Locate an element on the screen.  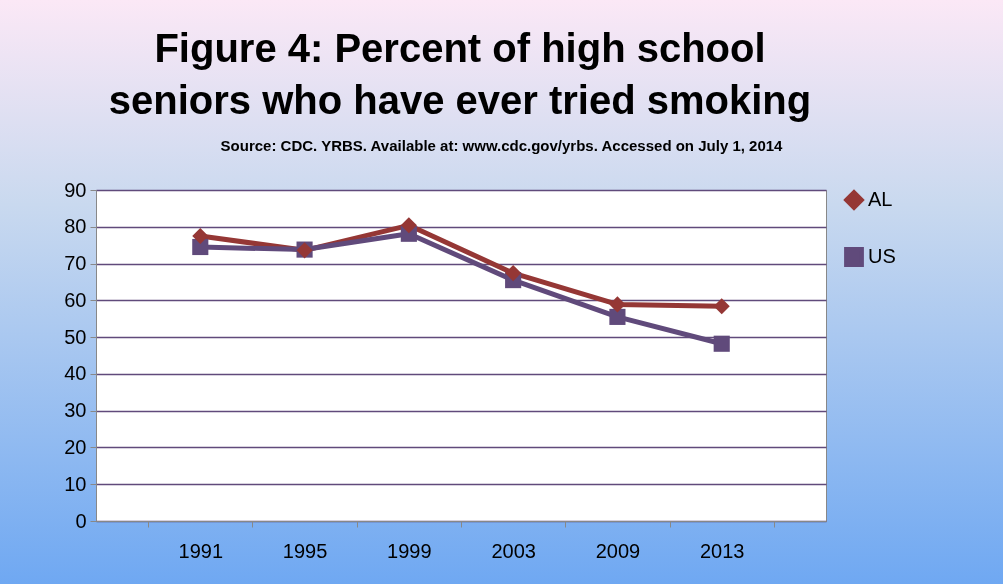
y-tick-label: 10 is located at coordinates (75, 483).